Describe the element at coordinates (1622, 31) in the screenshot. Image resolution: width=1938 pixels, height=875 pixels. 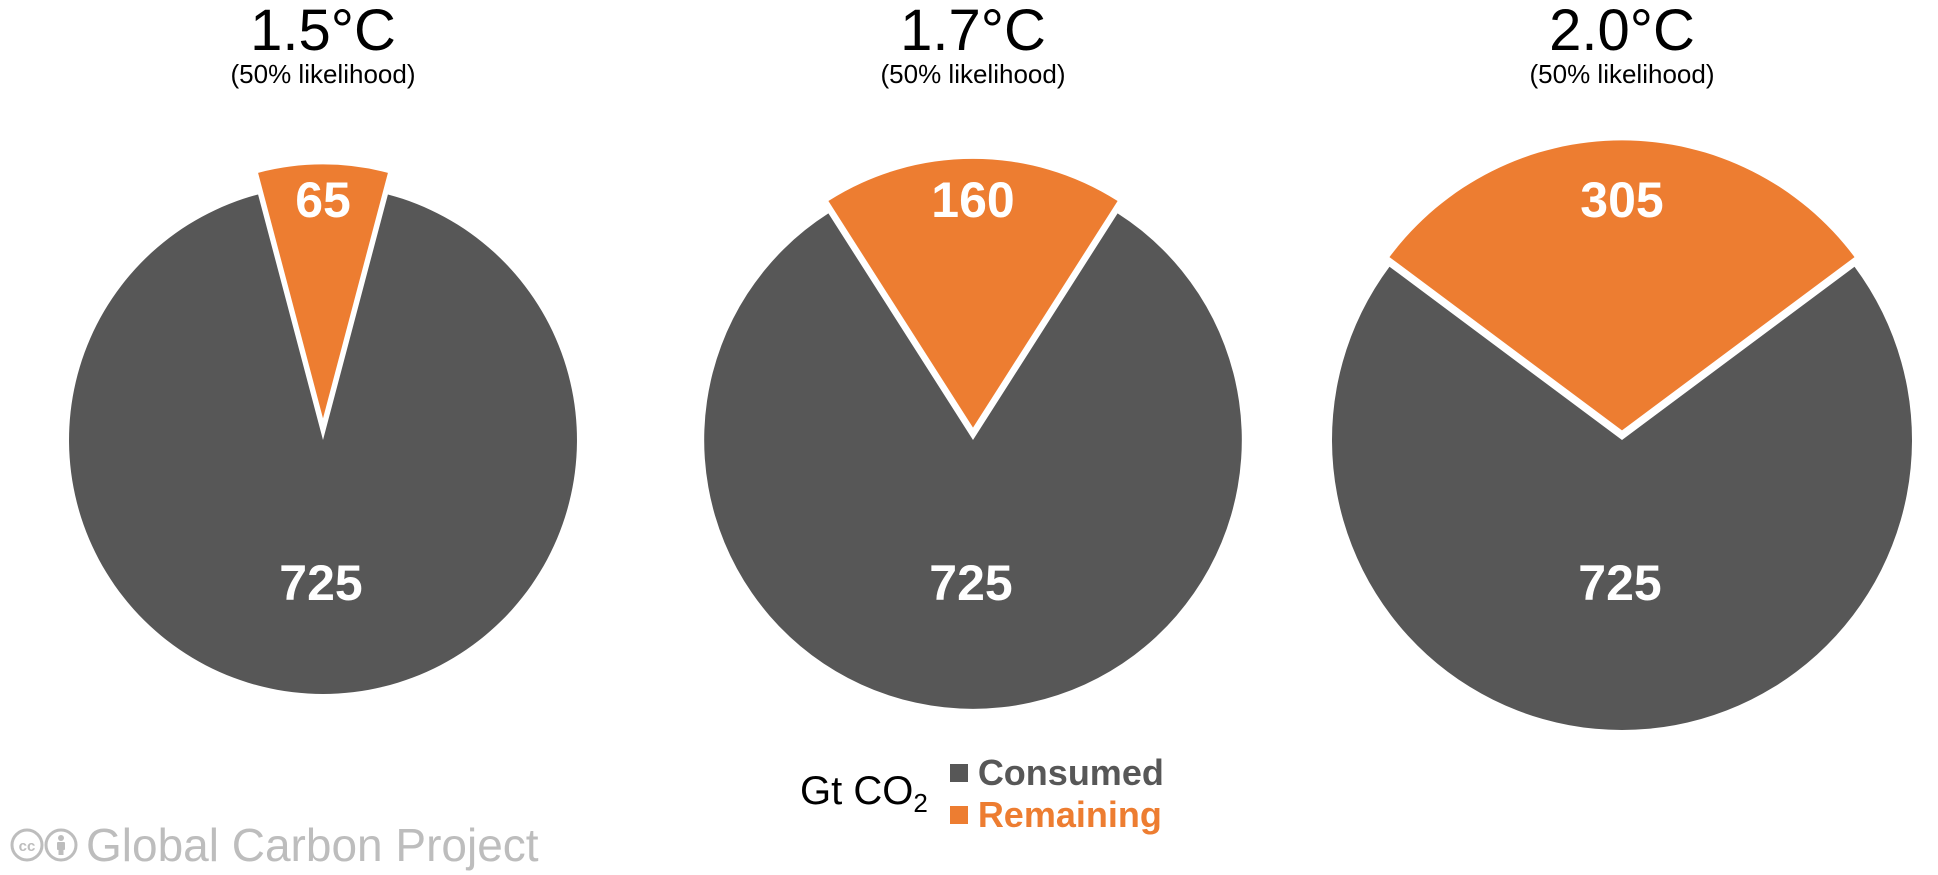
I see `pie-title: 2.0°C` at that location.